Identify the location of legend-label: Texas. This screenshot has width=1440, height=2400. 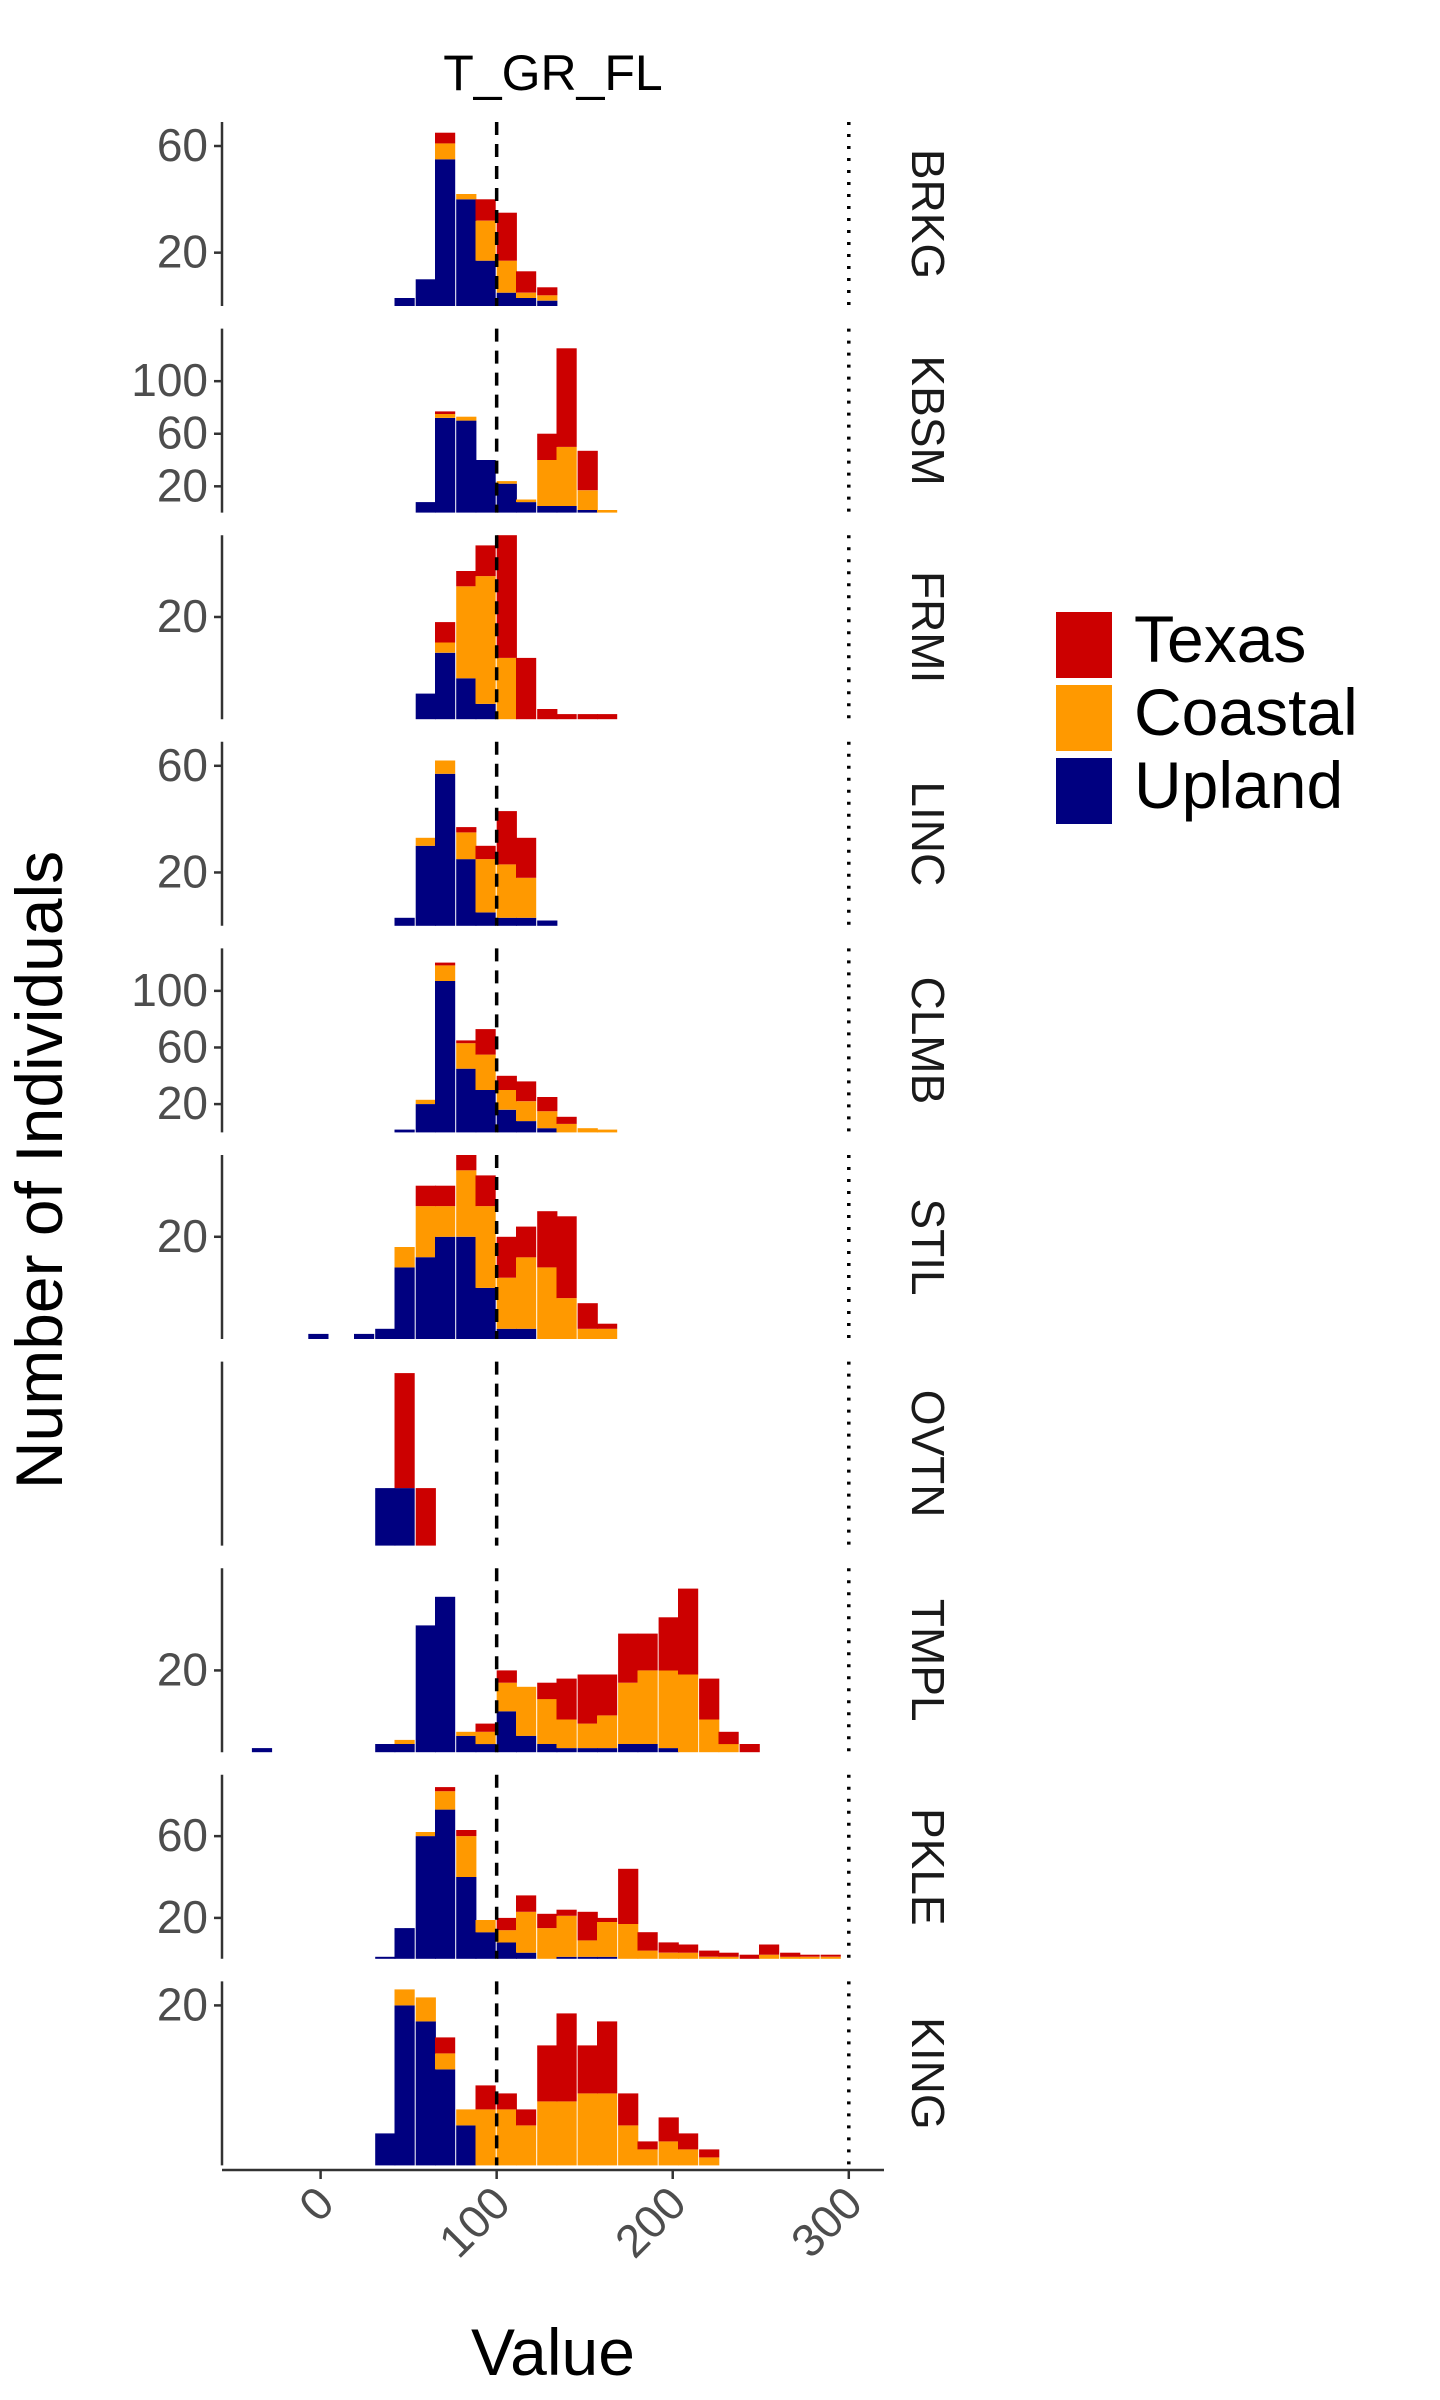
(1220, 639).